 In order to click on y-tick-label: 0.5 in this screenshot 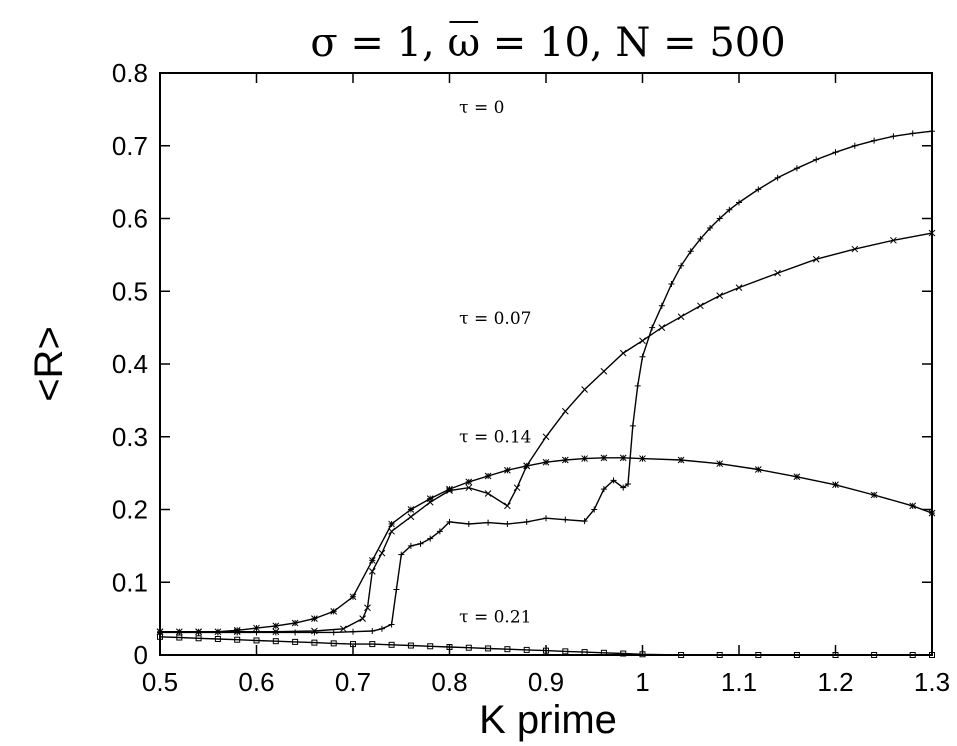, I will do `click(130, 291)`.